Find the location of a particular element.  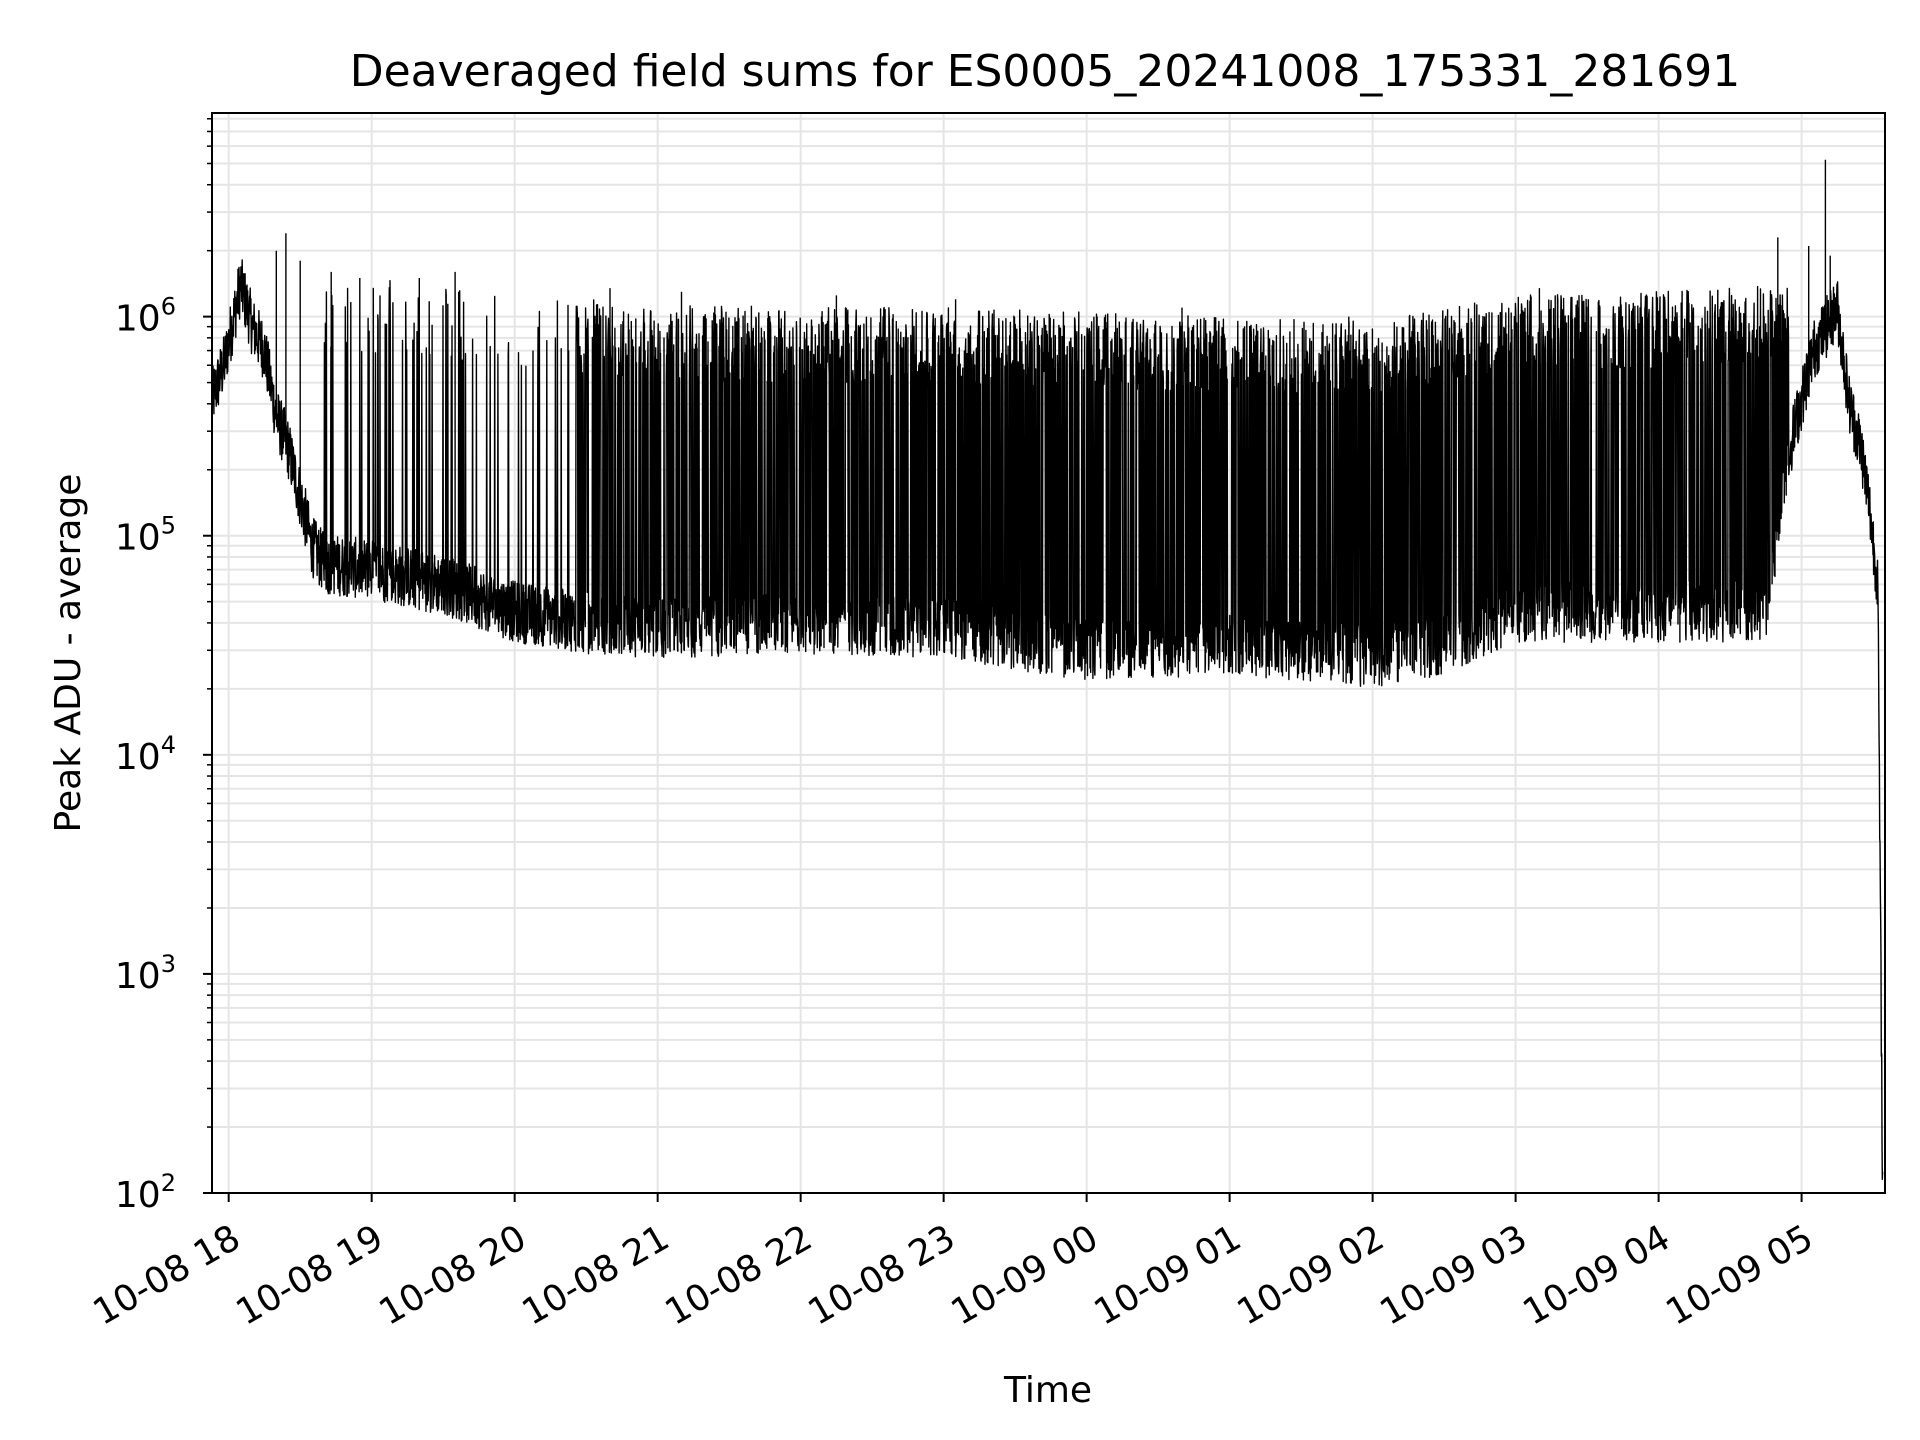

y-axis: 10² 10³ 10⁴ 10⁵ 10⁶ is located at coordinates (163, 667).